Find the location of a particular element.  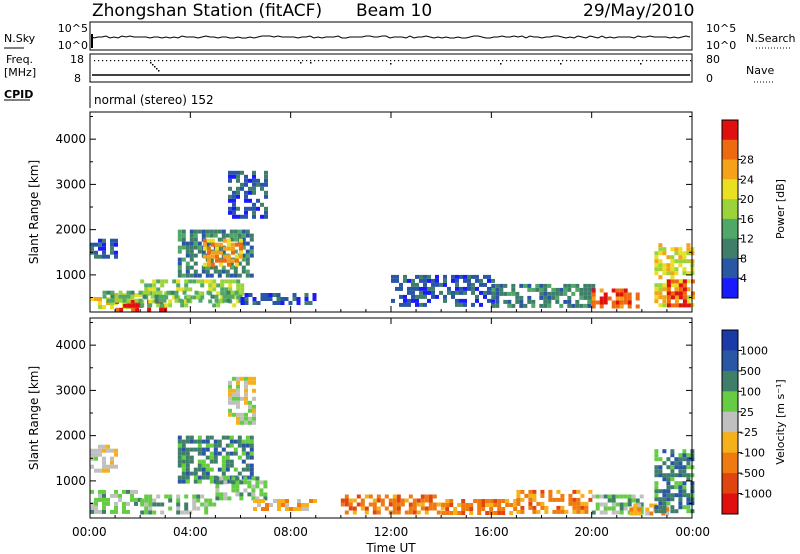

cpid-text: normal (stereo) 152 is located at coordinates (154, 100).